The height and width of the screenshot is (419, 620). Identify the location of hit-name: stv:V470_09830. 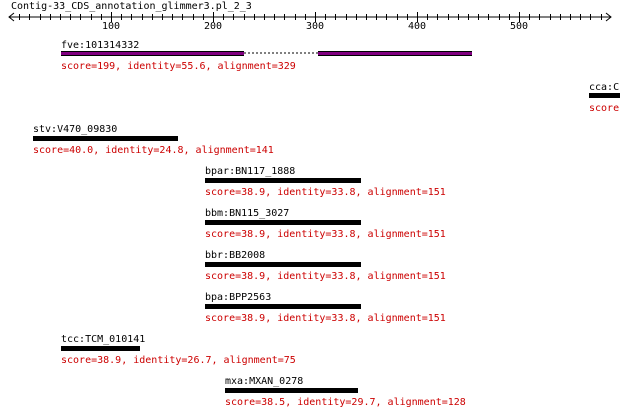
(75, 129).